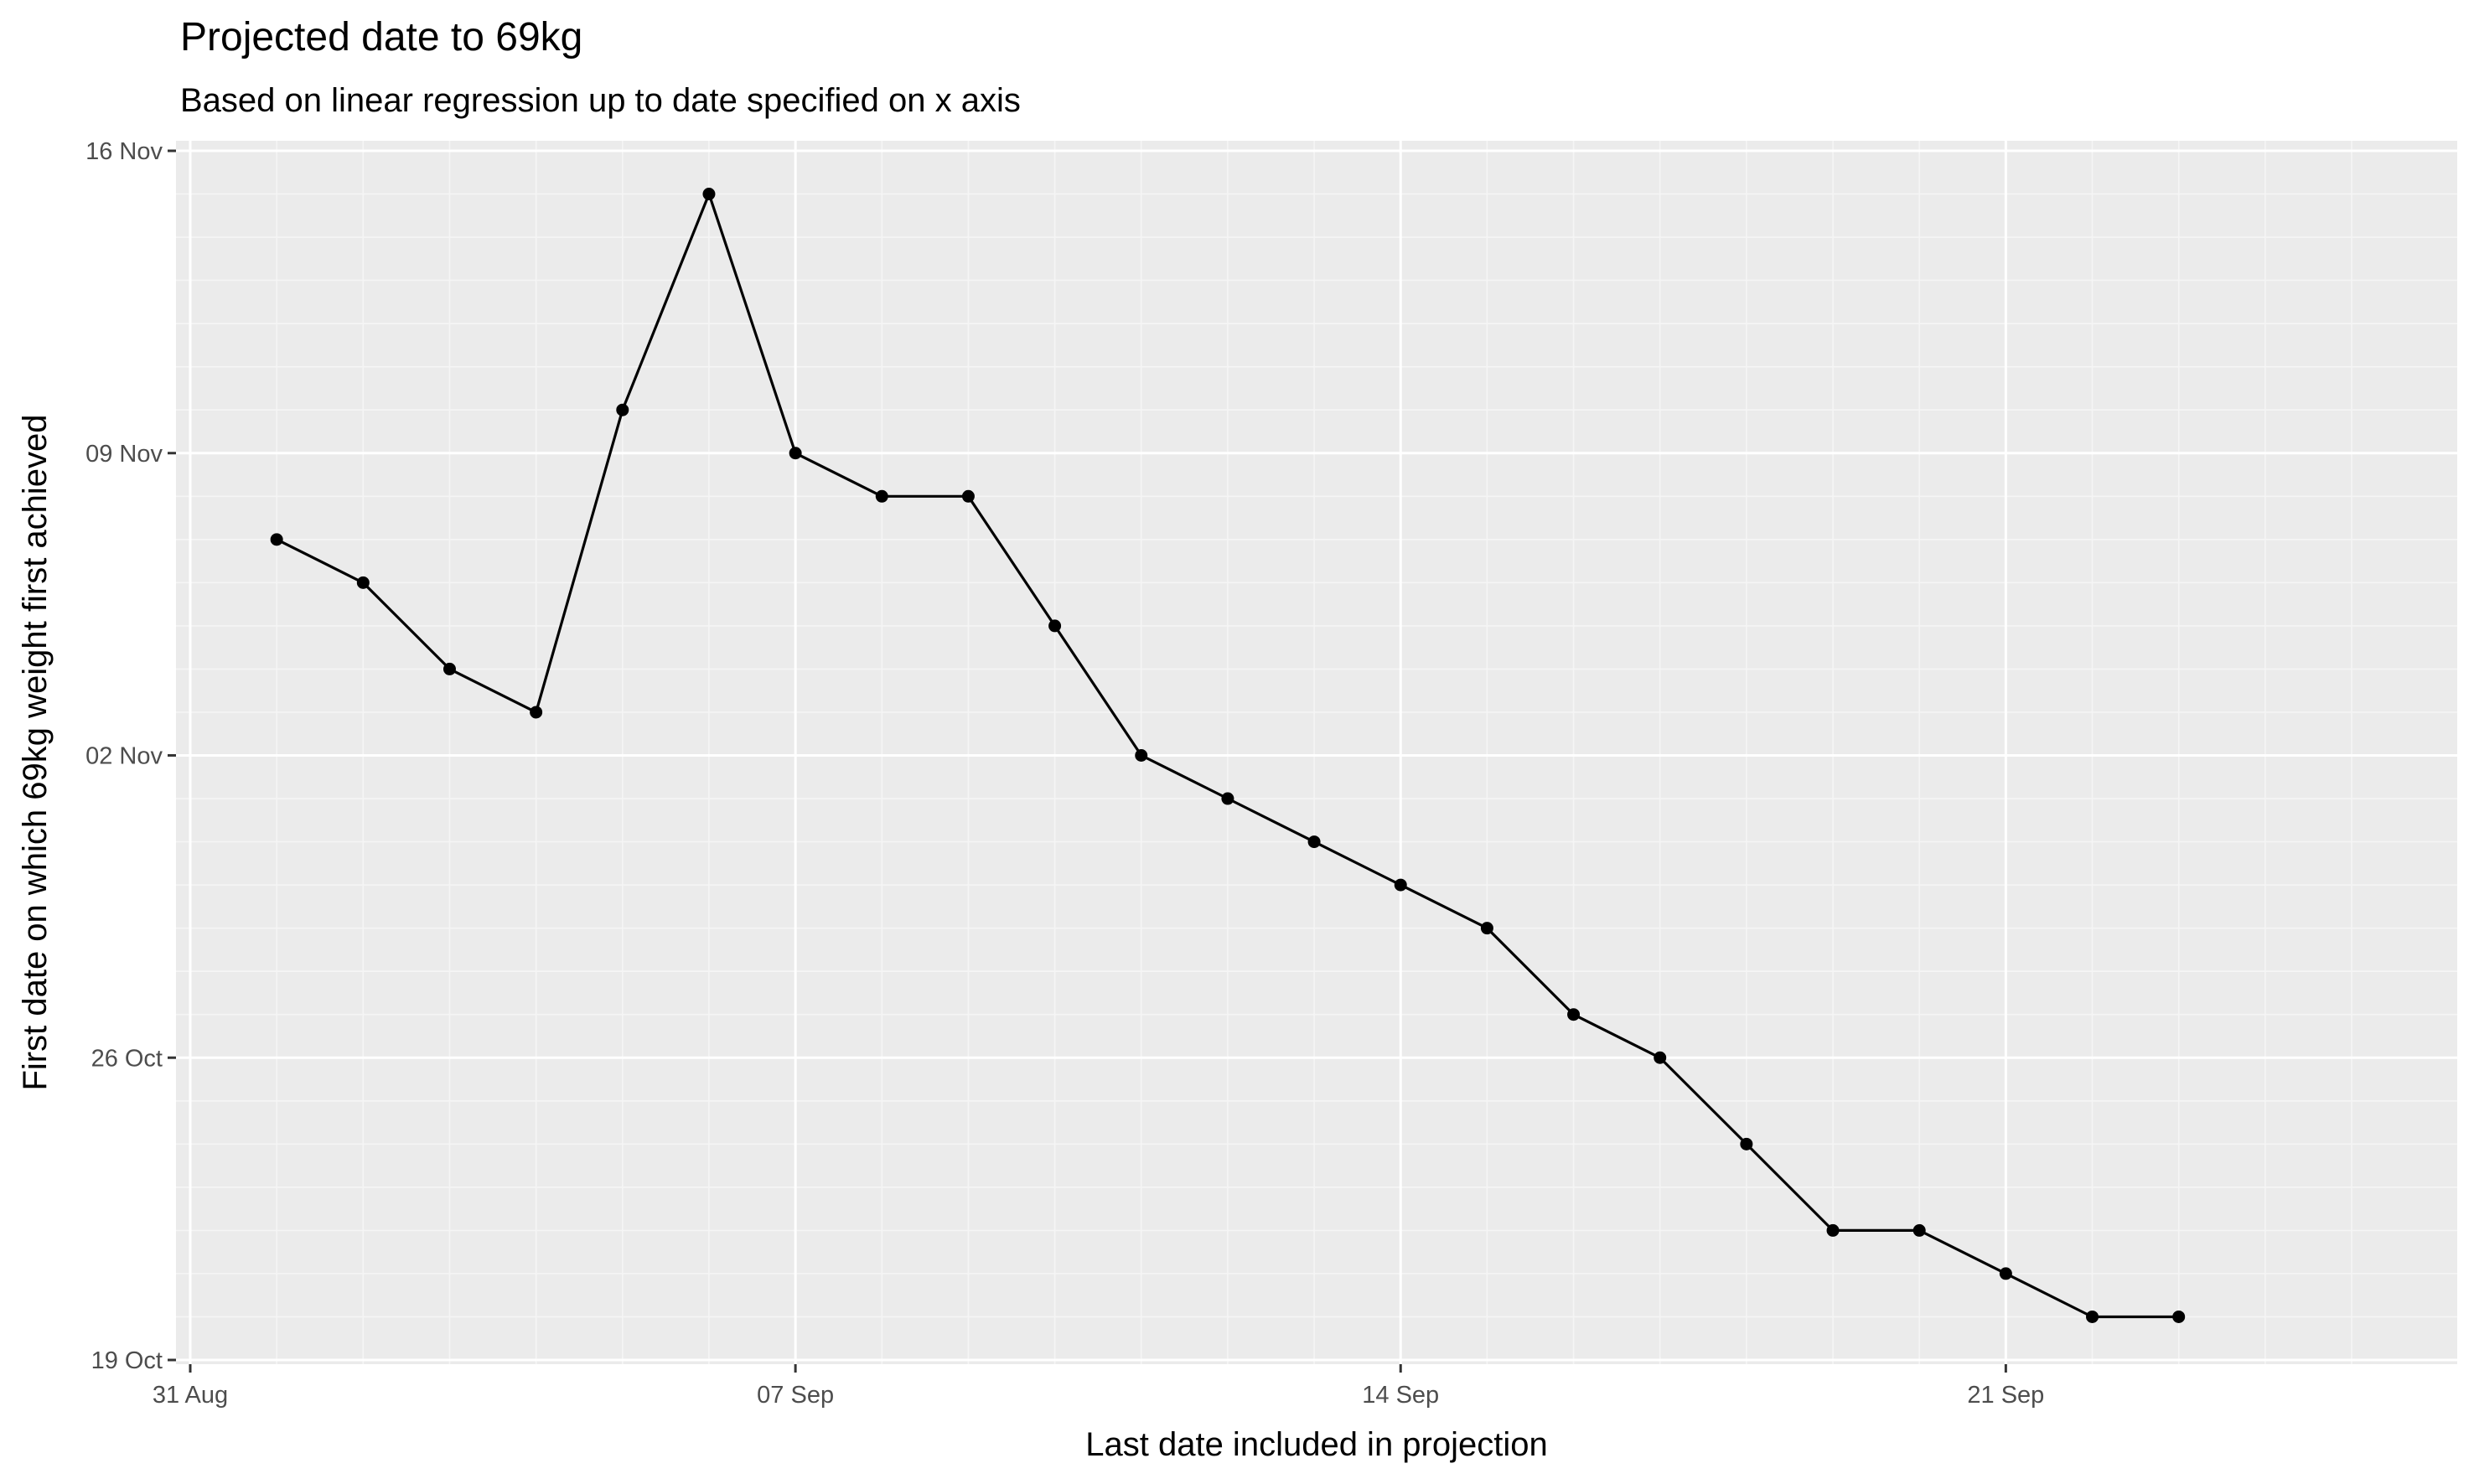 Image resolution: width=2474 pixels, height=1484 pixels. I want to click on y-tick-label: 09 Nov, so click(124, 455).